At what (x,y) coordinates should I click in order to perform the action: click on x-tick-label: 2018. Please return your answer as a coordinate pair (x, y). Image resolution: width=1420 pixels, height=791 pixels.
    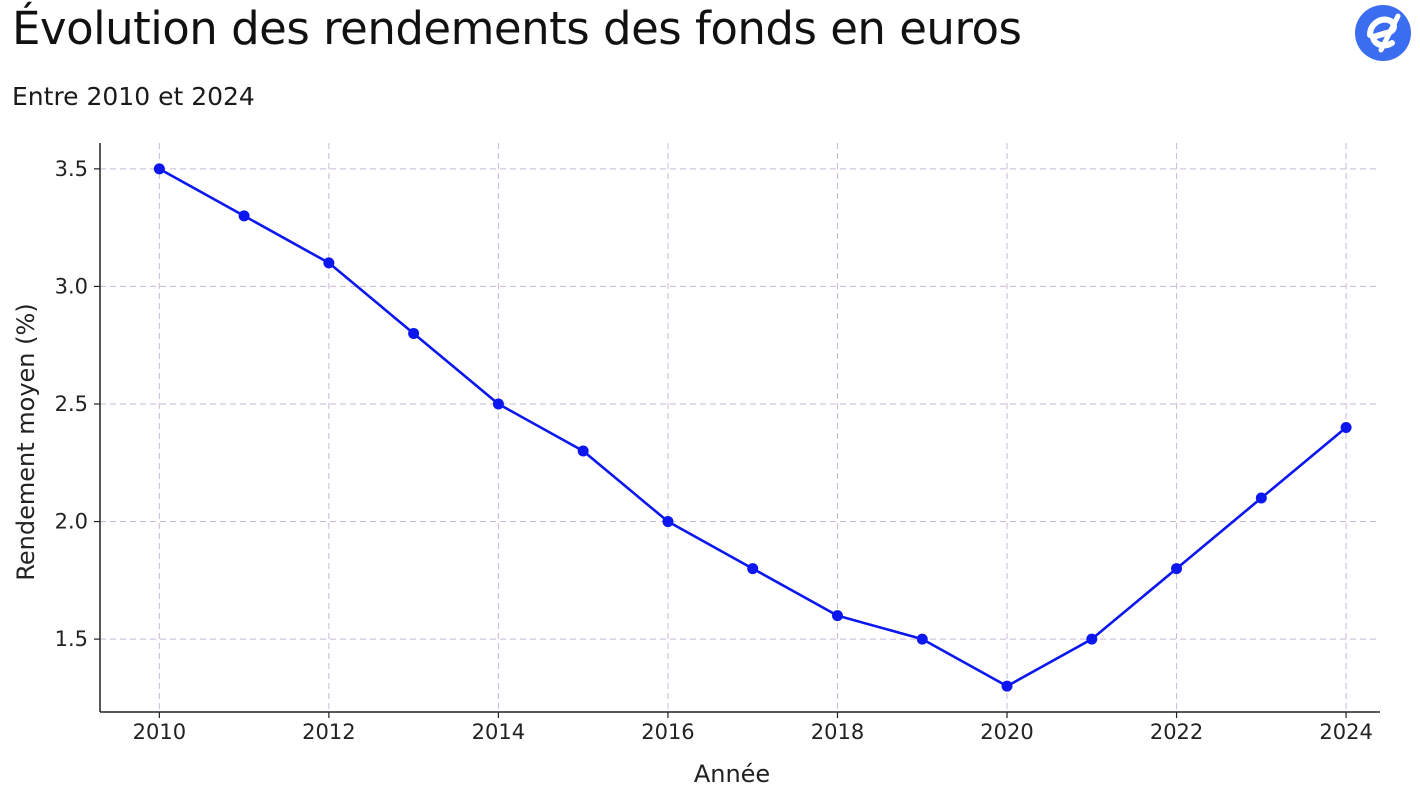
    Looking at the image, I should click on (837, 732).